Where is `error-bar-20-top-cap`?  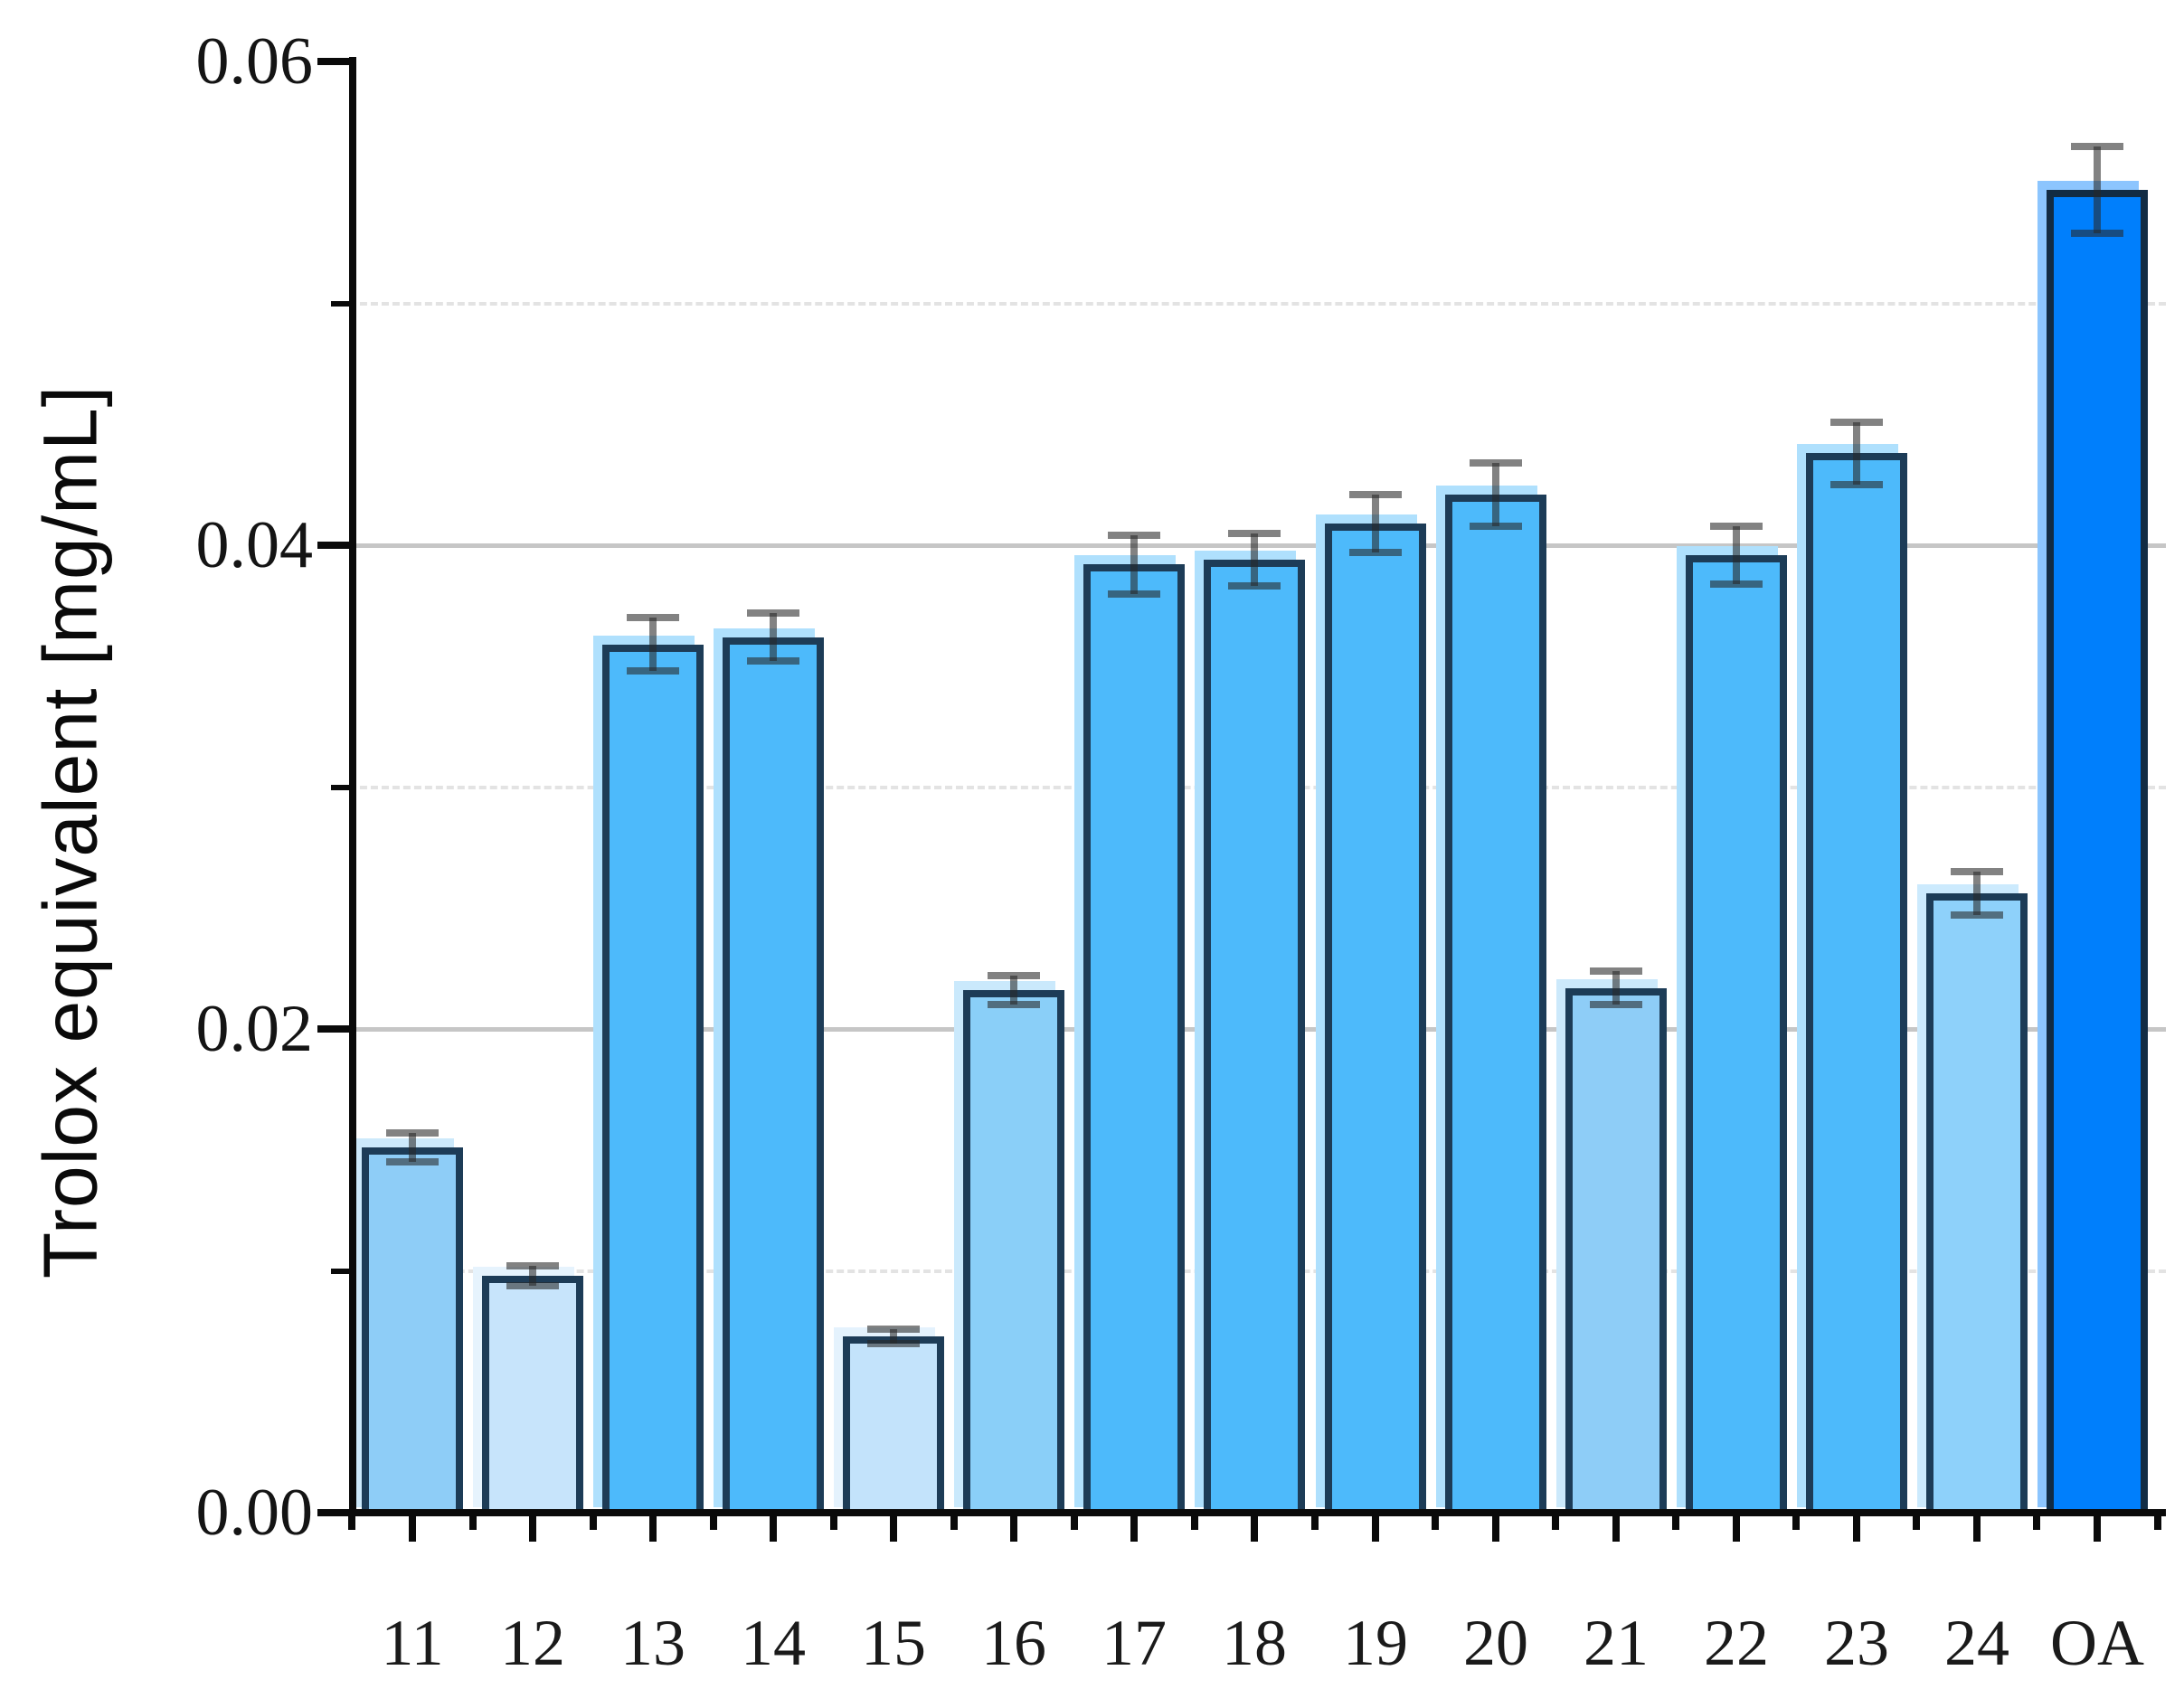 error-bar-20-top-cap is located at coordinates (1496, 463).